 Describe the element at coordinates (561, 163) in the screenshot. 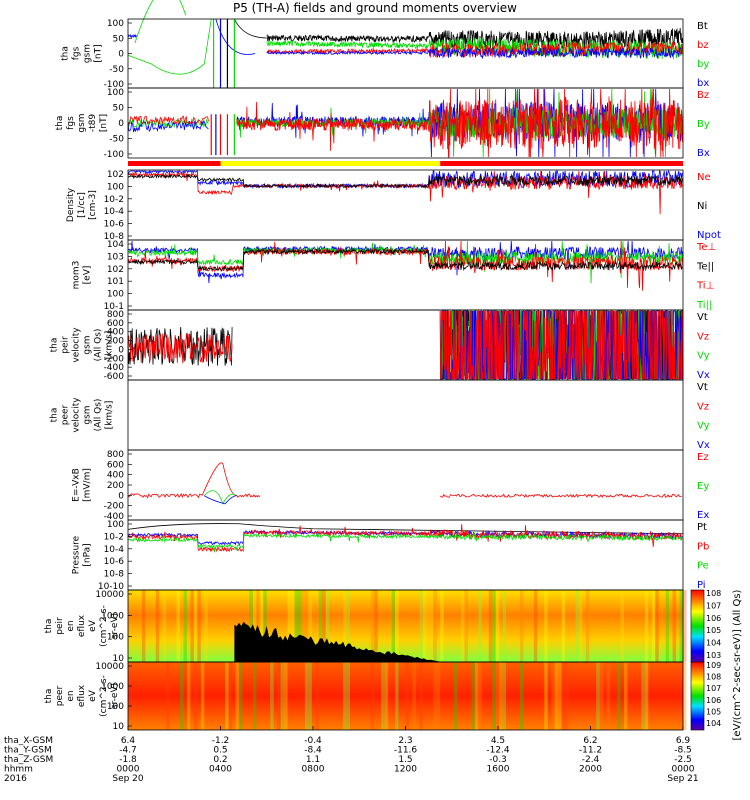

I see `mode-bar-segment` at that location.